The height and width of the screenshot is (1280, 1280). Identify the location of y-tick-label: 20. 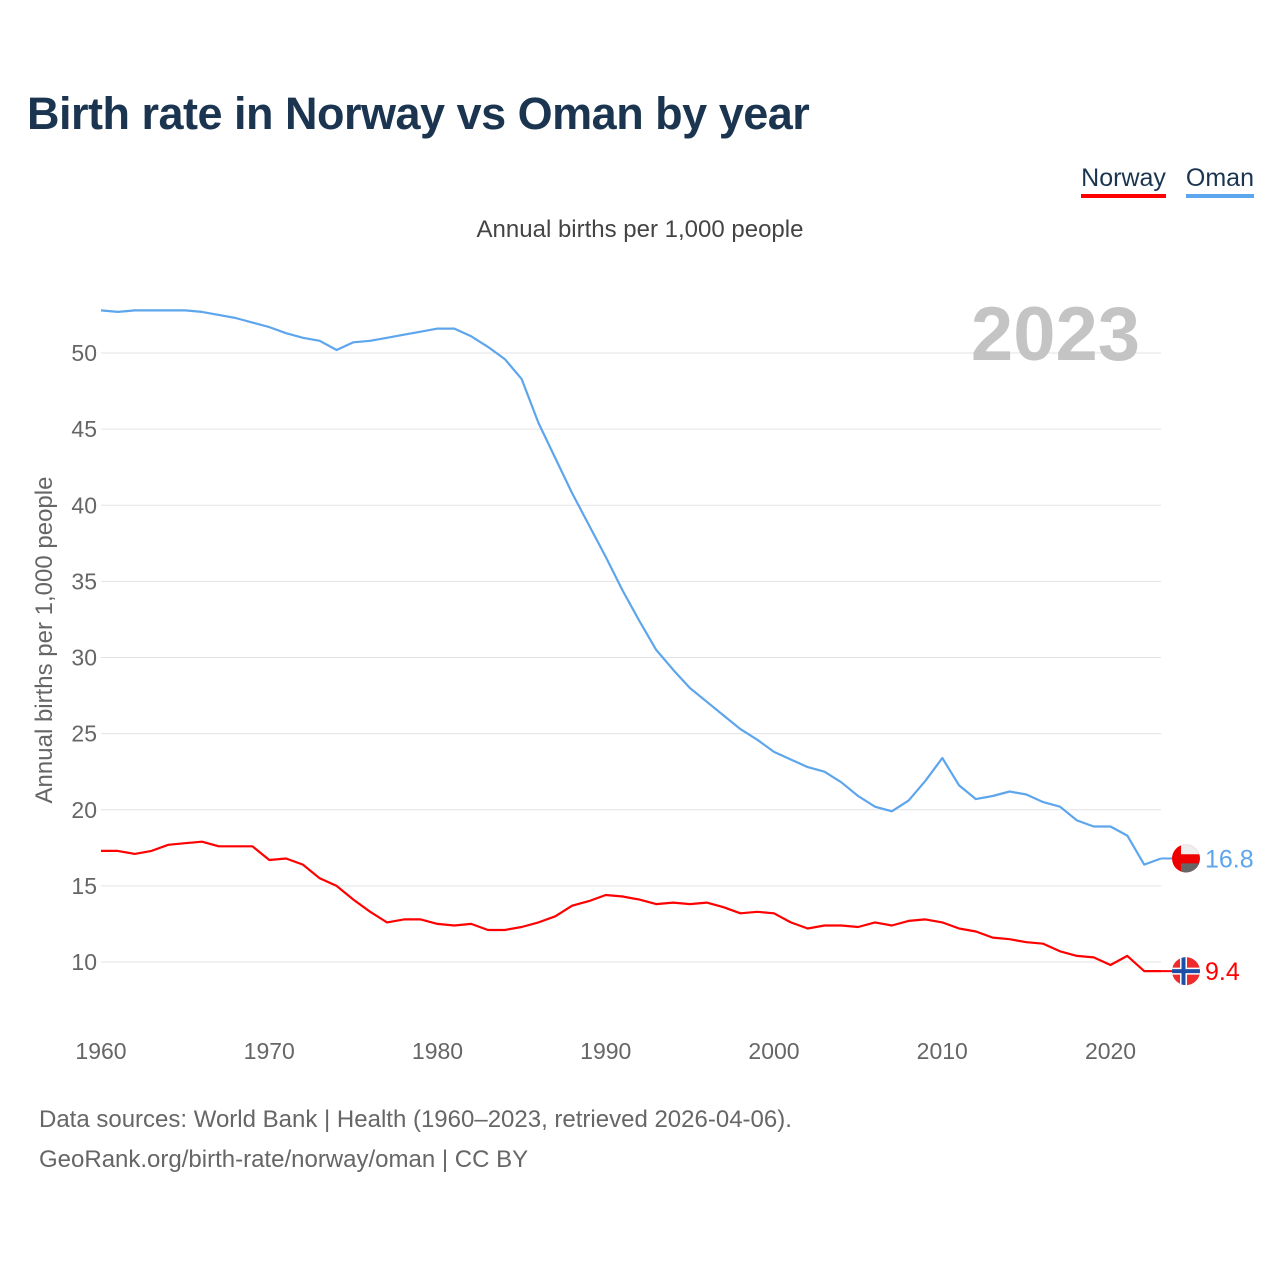
(84, 810).